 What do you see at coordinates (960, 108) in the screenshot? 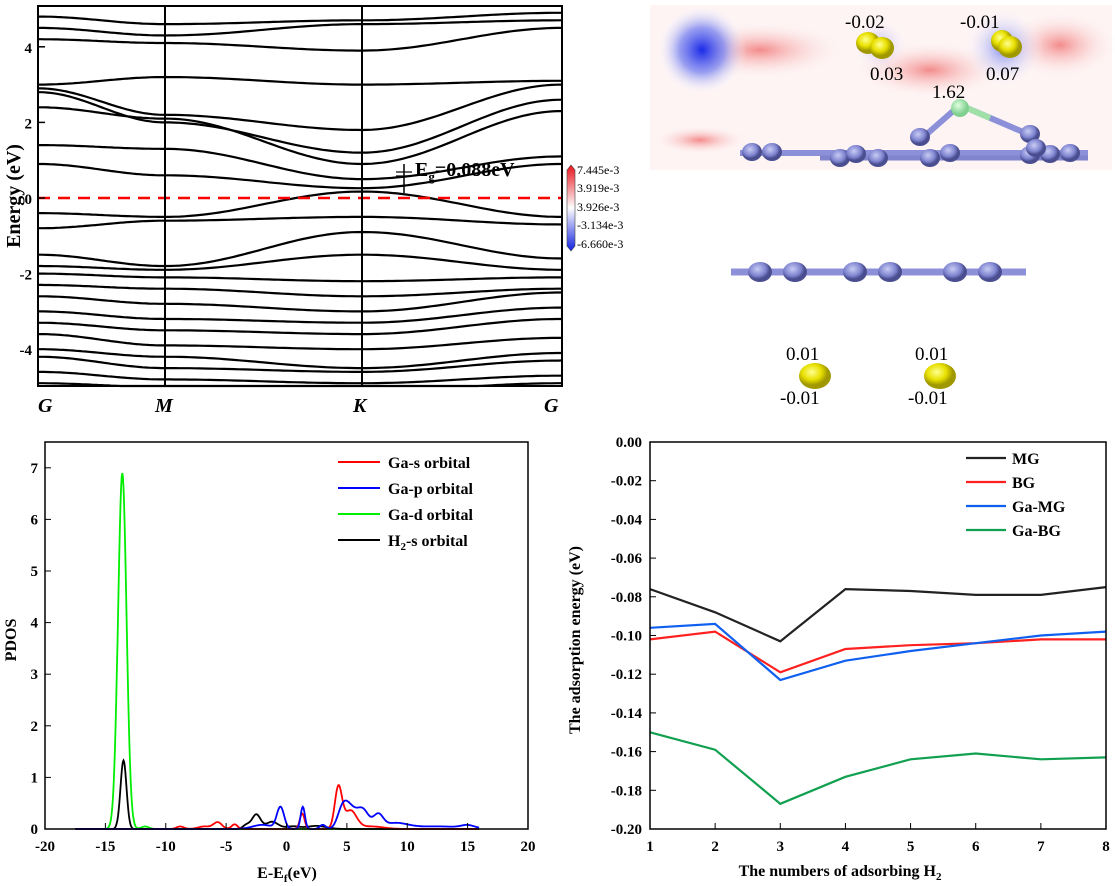
I see `gallium-atom` at bounding box center [960, 108].